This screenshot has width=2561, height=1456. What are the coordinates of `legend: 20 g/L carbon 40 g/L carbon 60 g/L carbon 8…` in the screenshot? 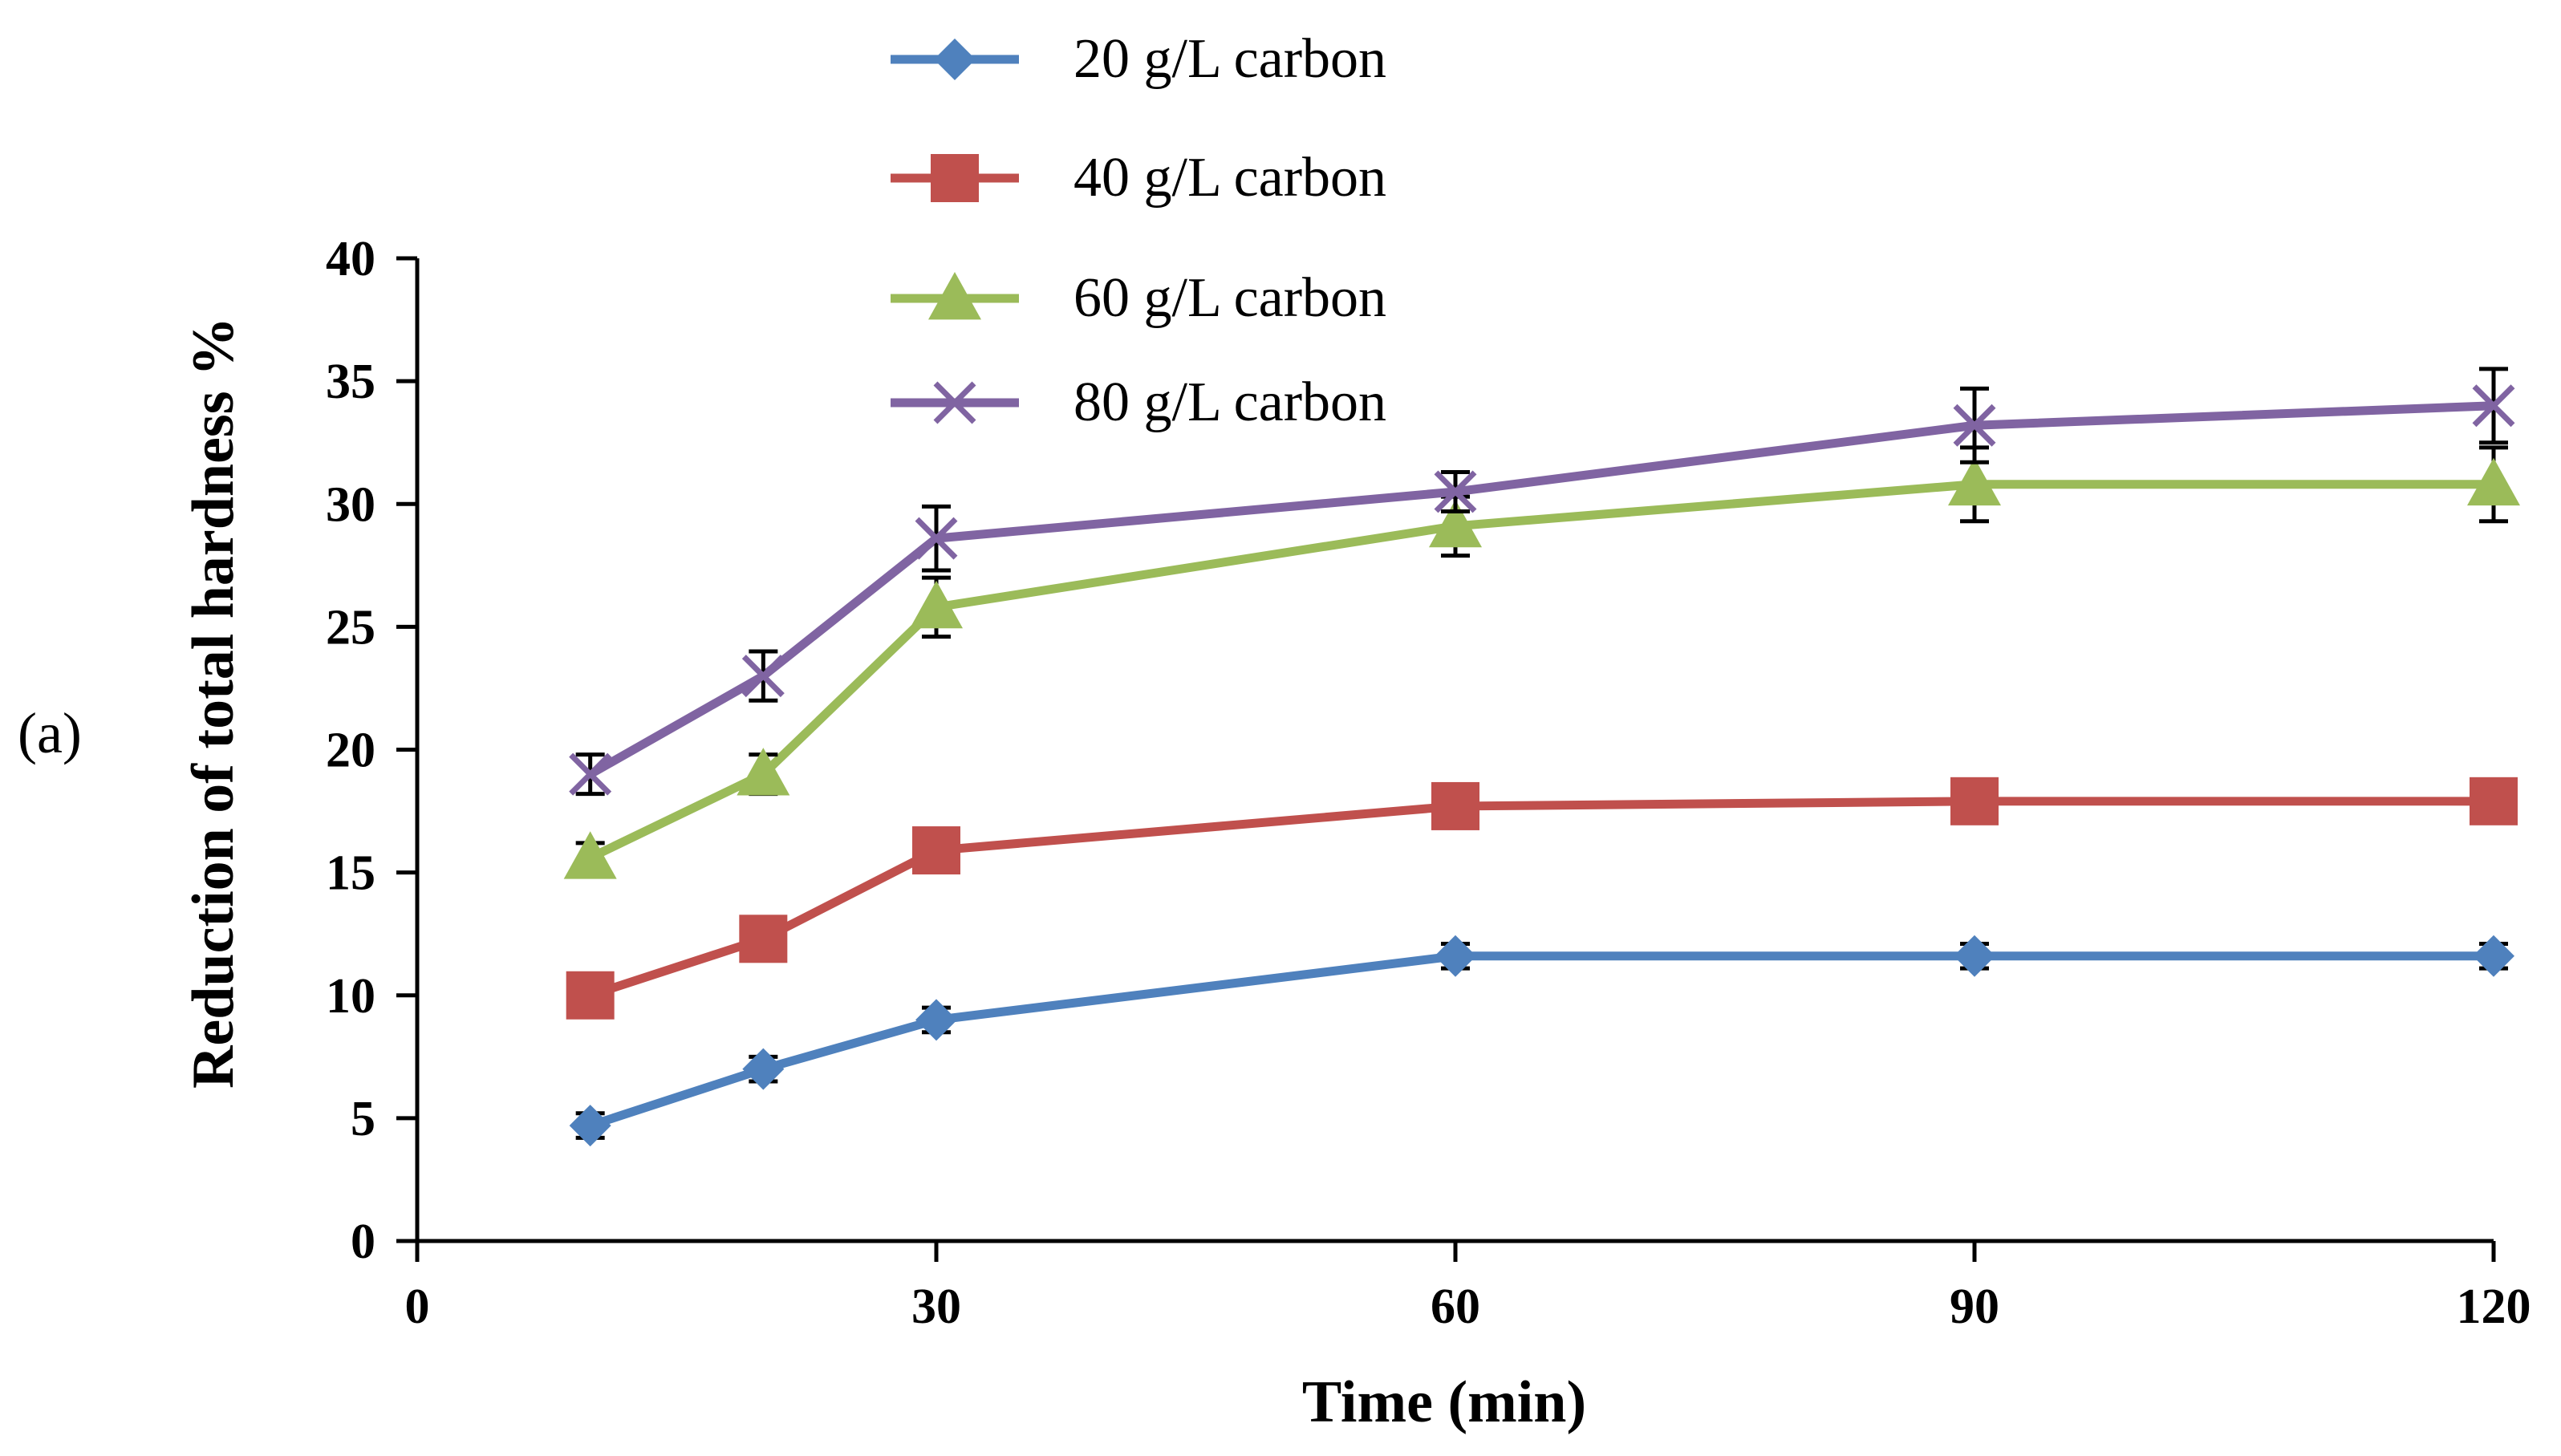 It's located at (1138, 230).